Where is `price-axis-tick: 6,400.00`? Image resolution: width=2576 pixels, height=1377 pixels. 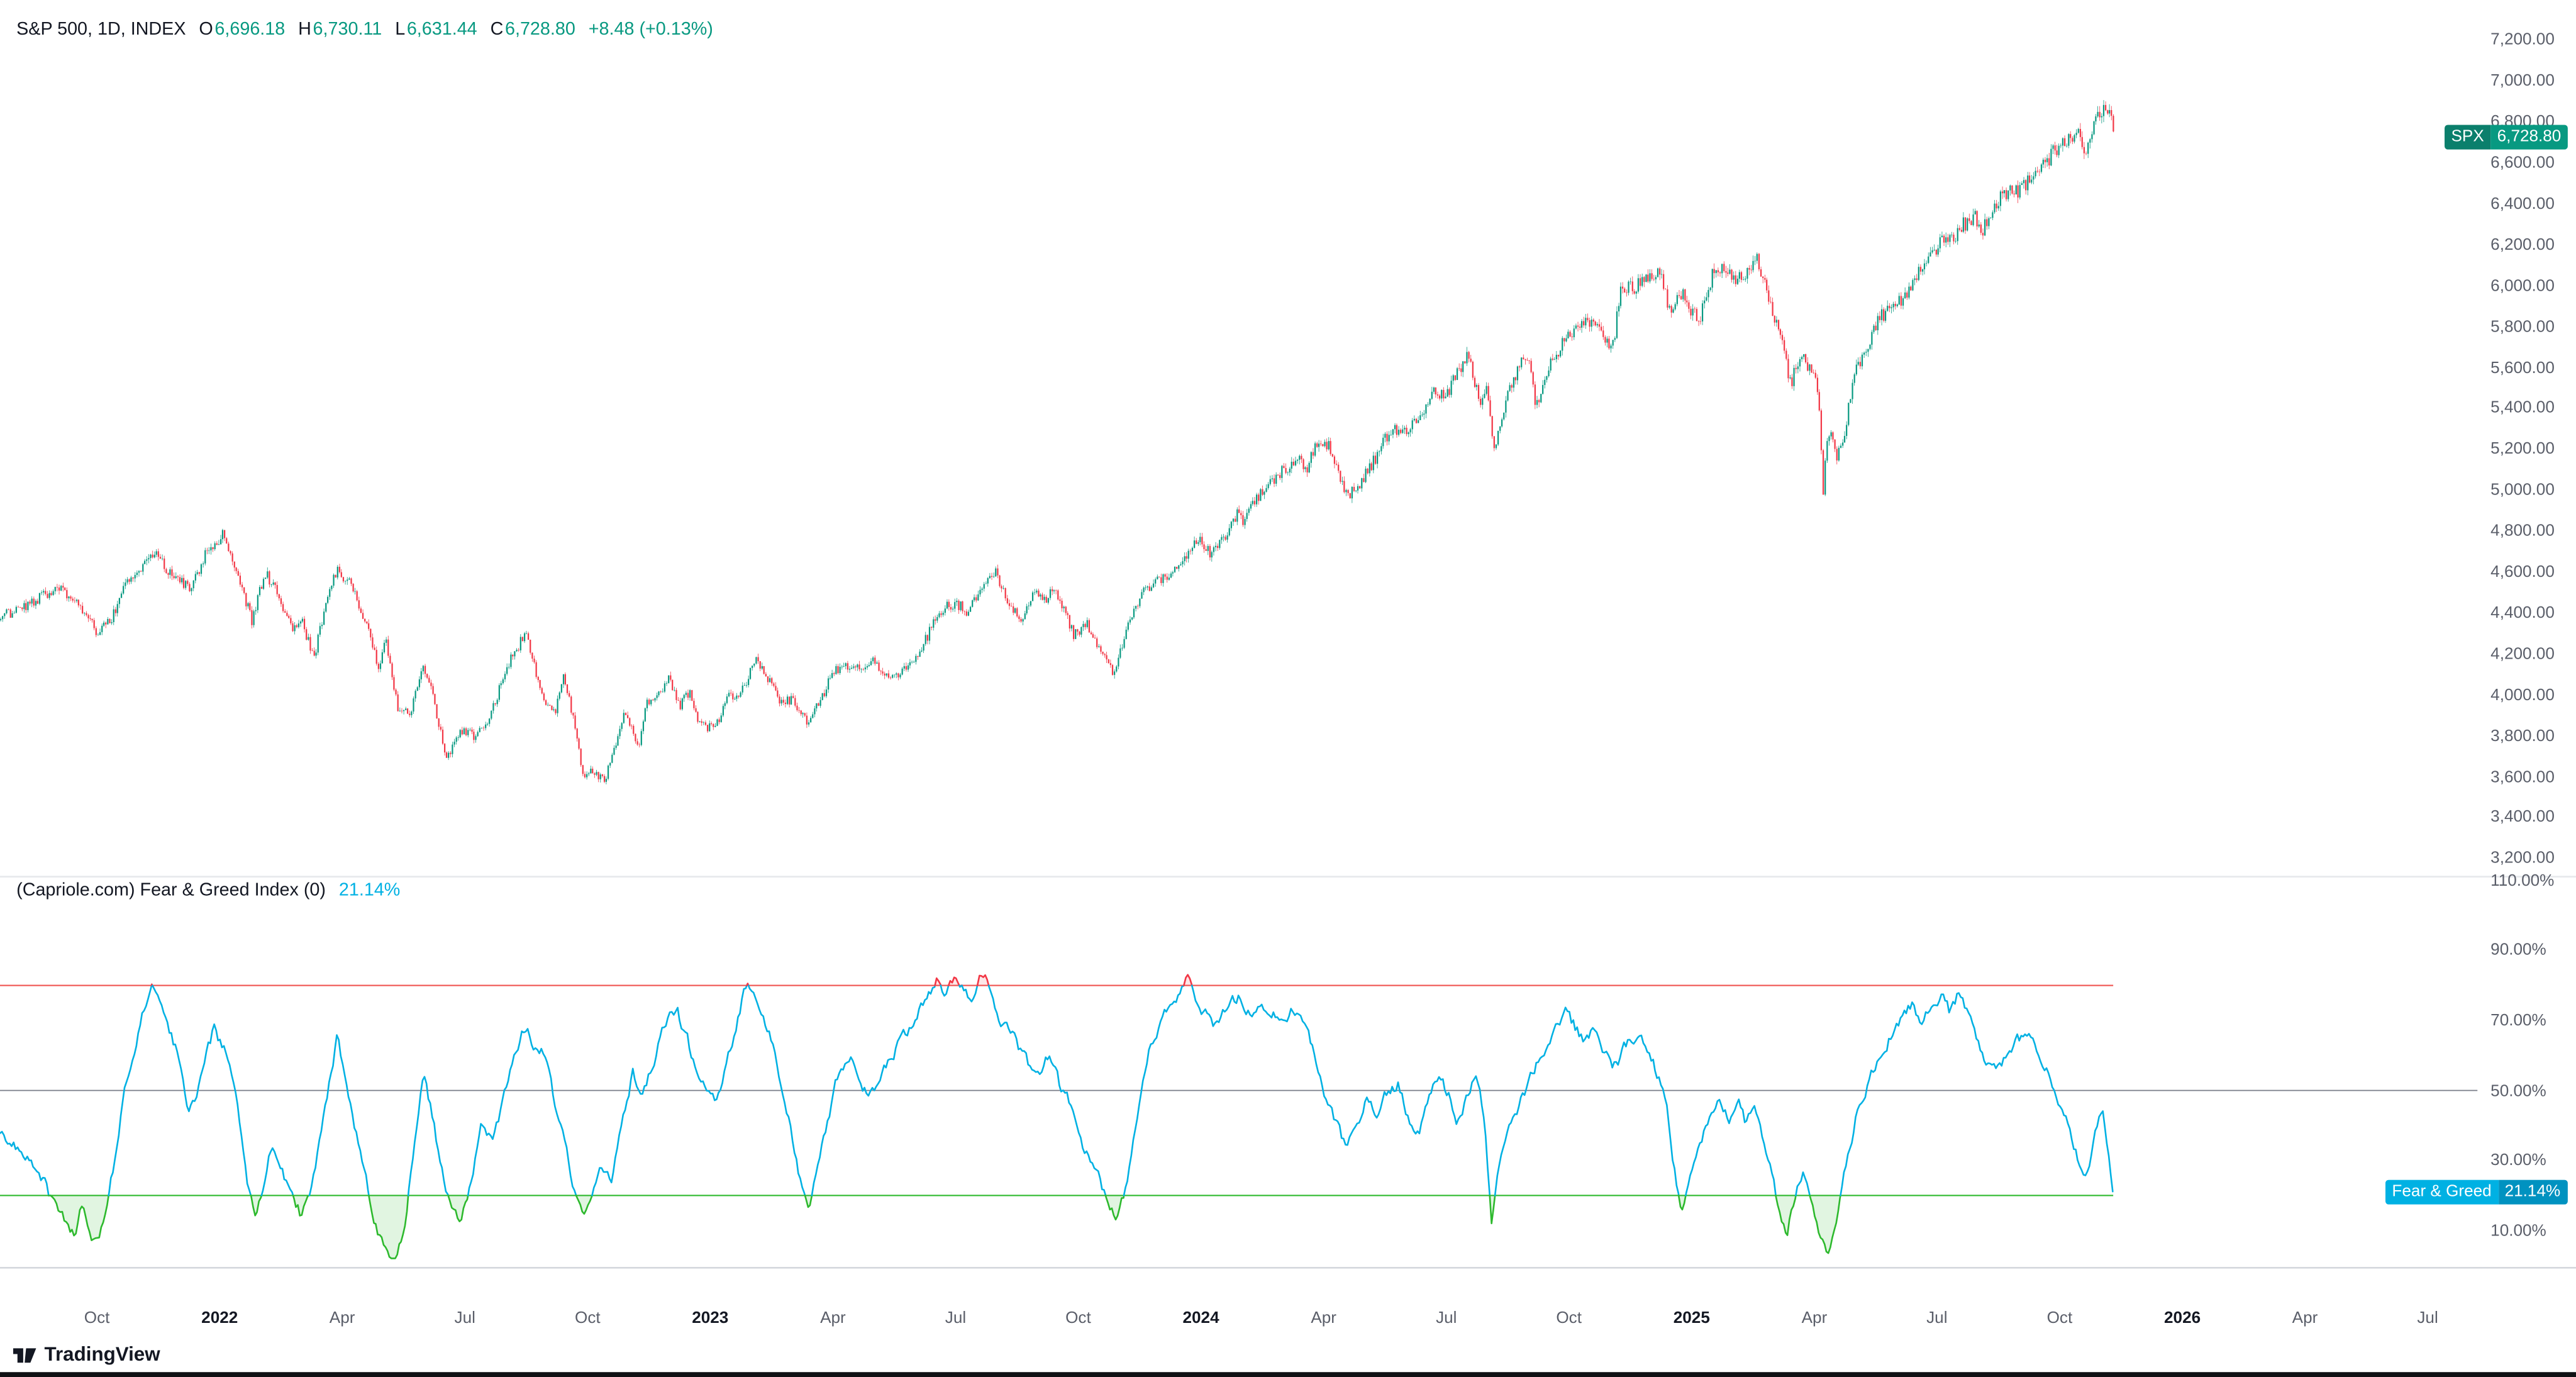
price-axis-tick: 6,400.00 is located at coordinates (2522, 204).